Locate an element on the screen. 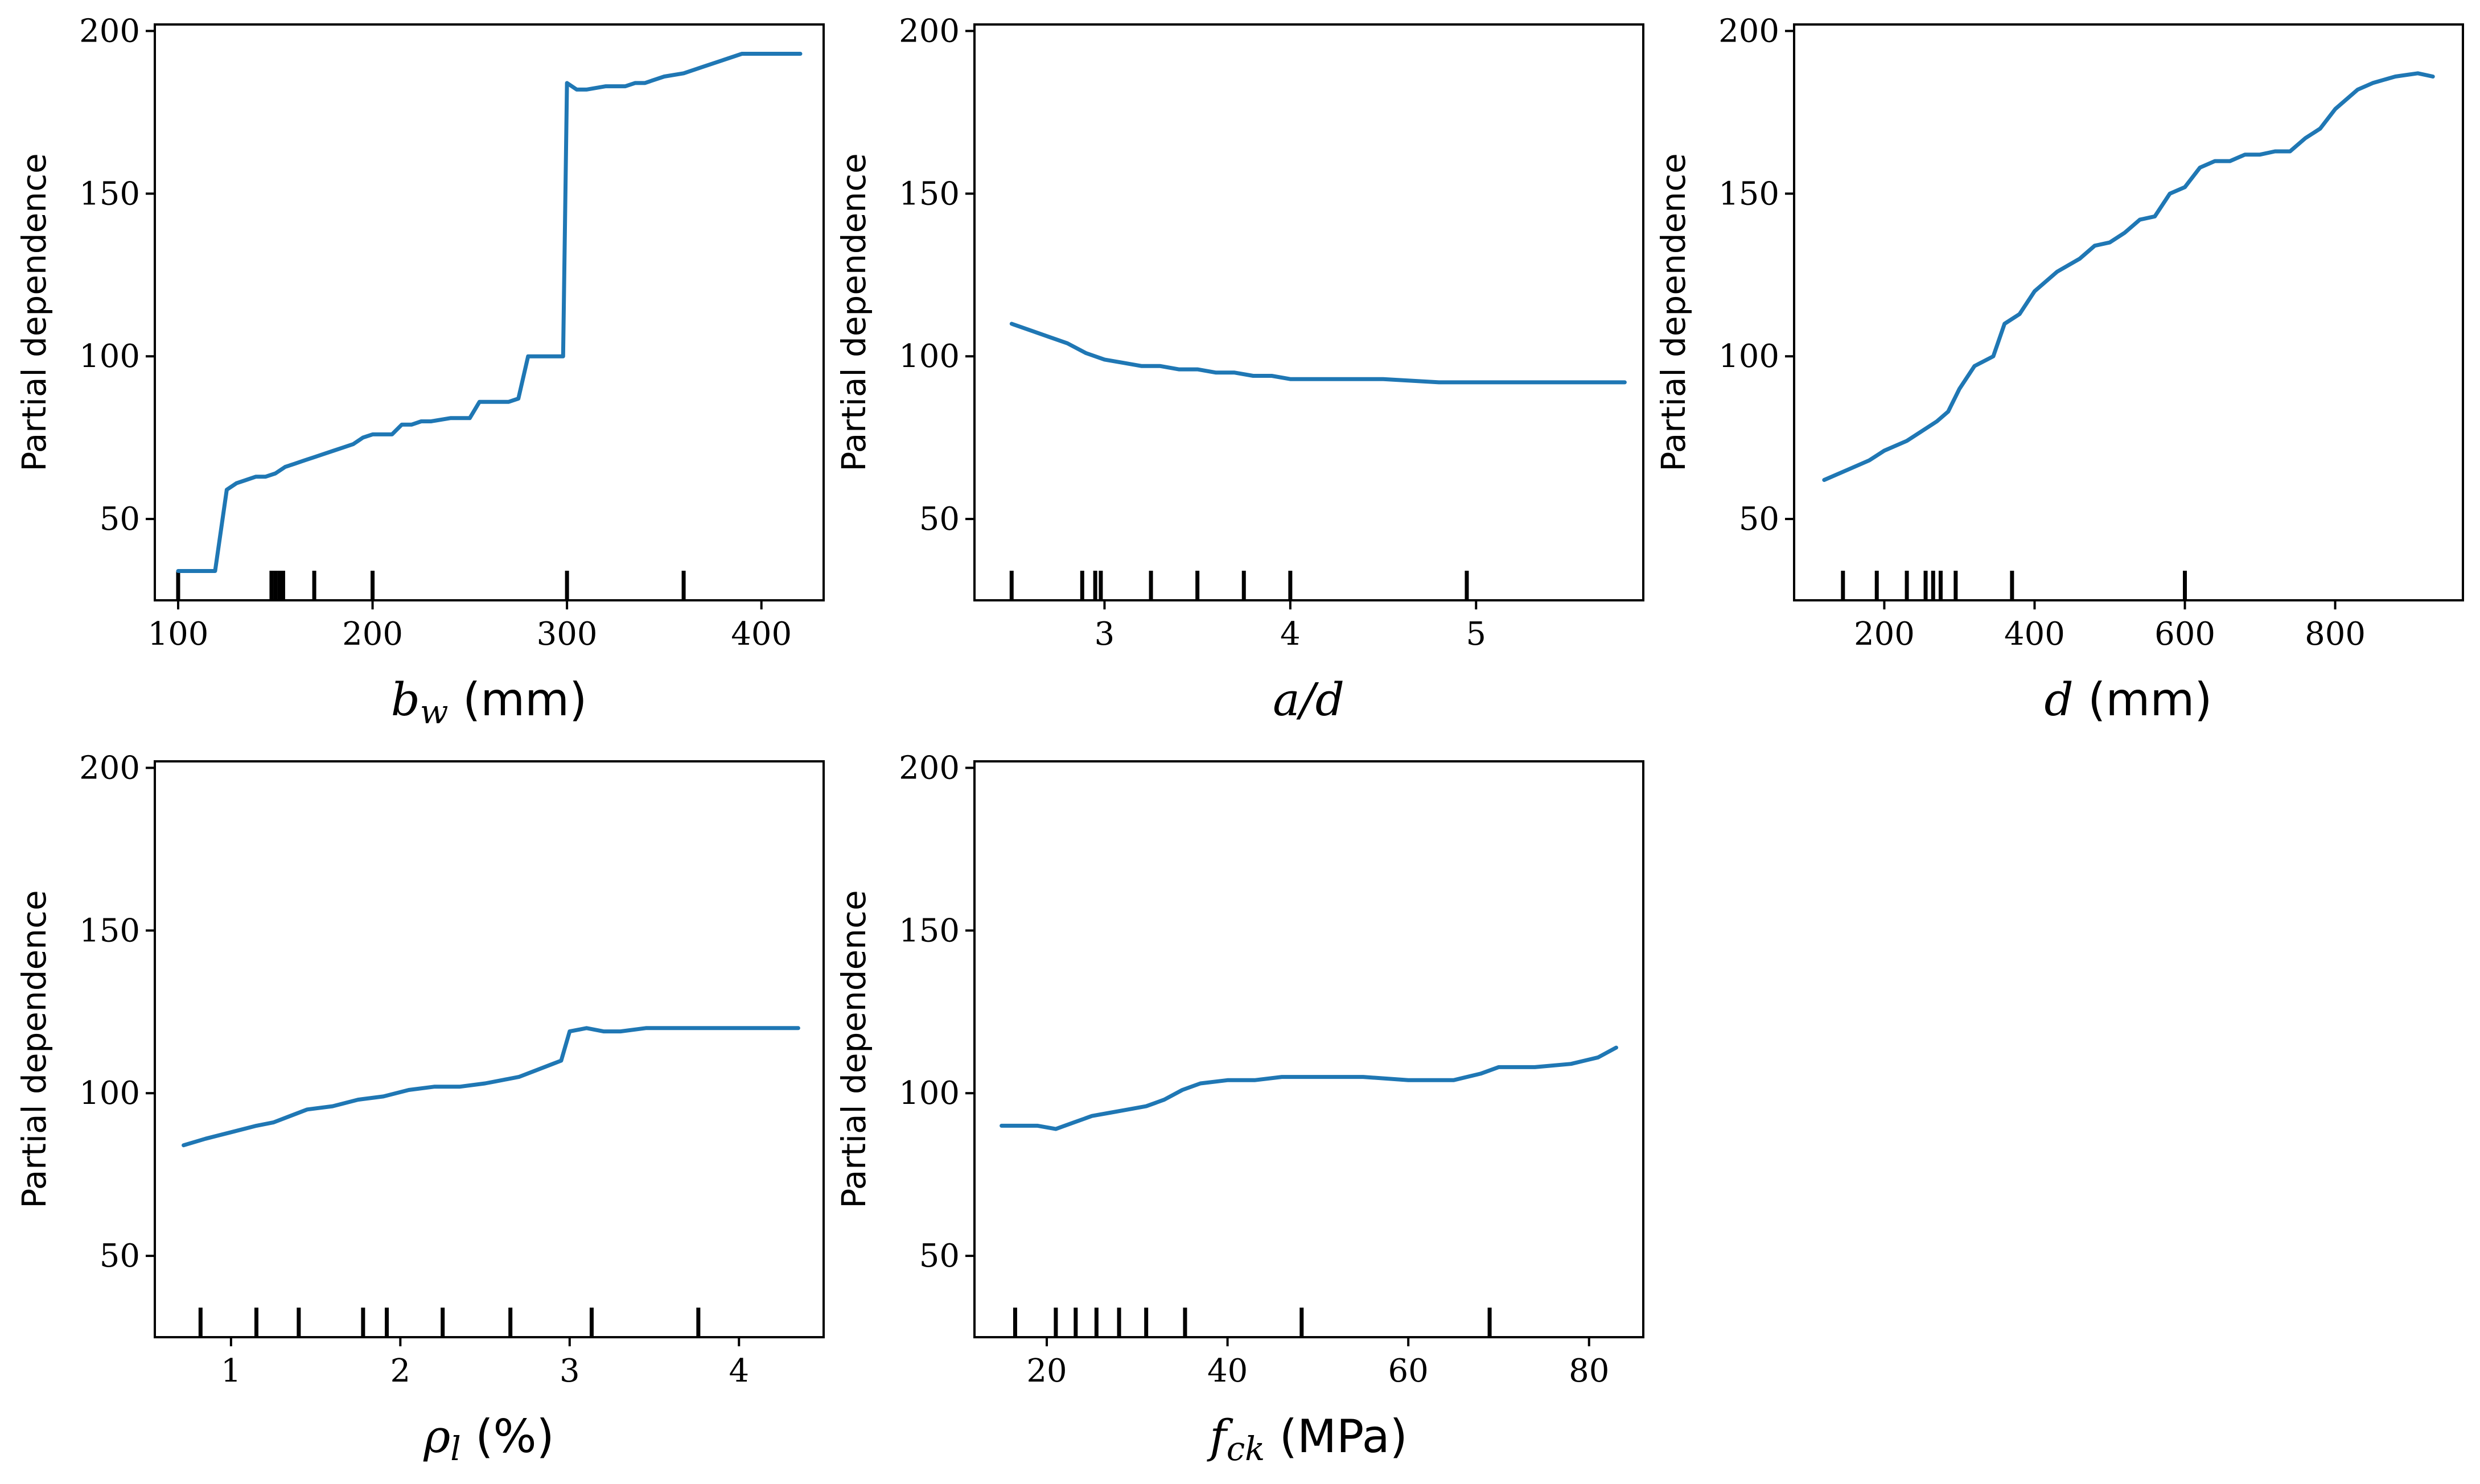 The image size is (2480, 1484). x-tick-label: 600 is located at coordinates (2184, 634).